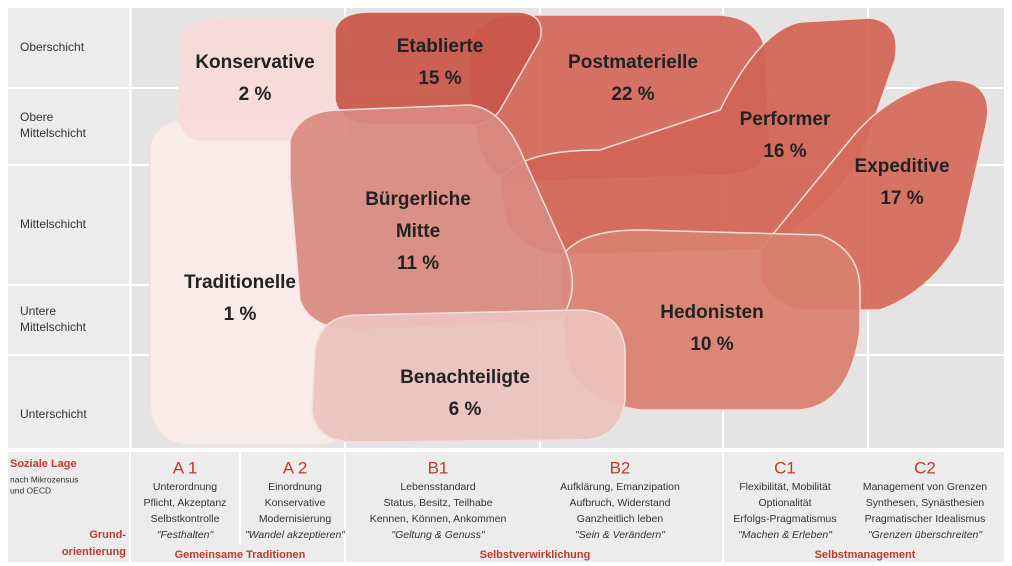 The height and width of the screenshot is (566, 1012). Describe the element at coordinates (30, 490) in the screenshot. I see `legend-note: und OECD` at that location.